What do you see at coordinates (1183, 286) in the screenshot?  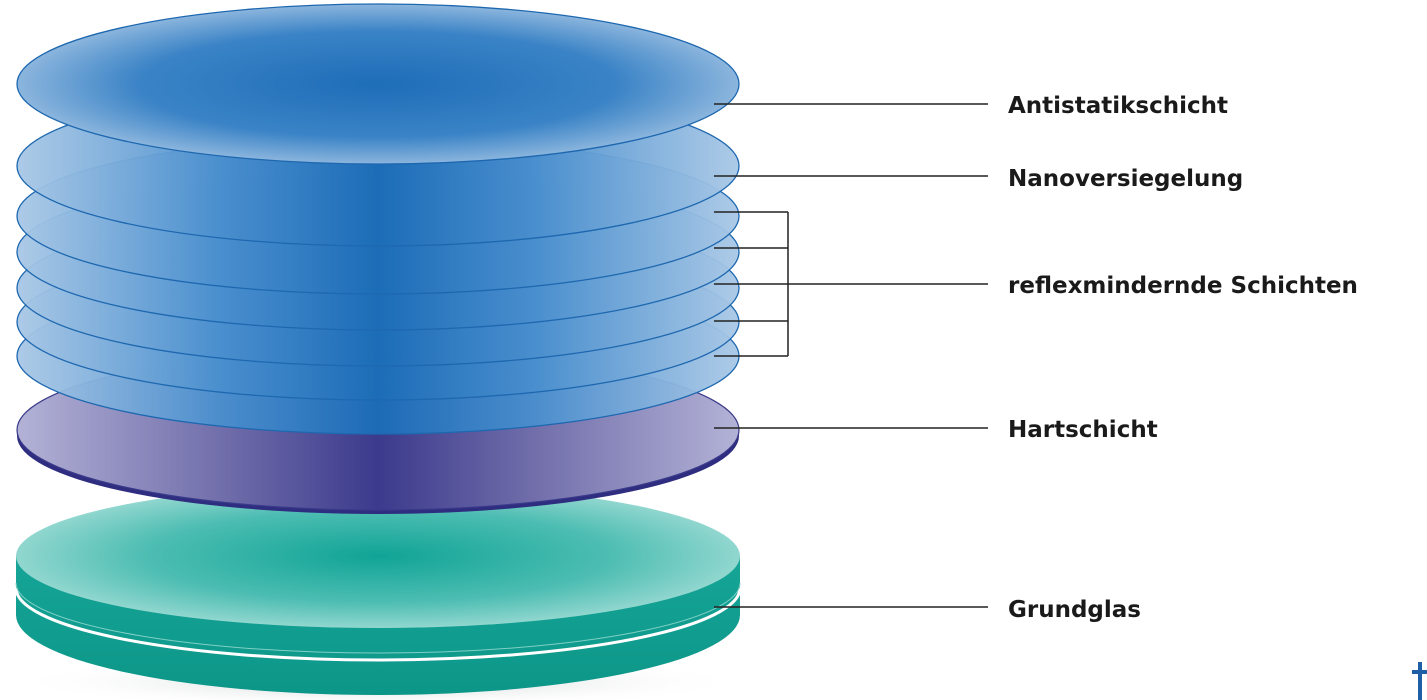 I see `label-antireflective: reflexmindernde Schichten` at bounding box center [1183, 286].